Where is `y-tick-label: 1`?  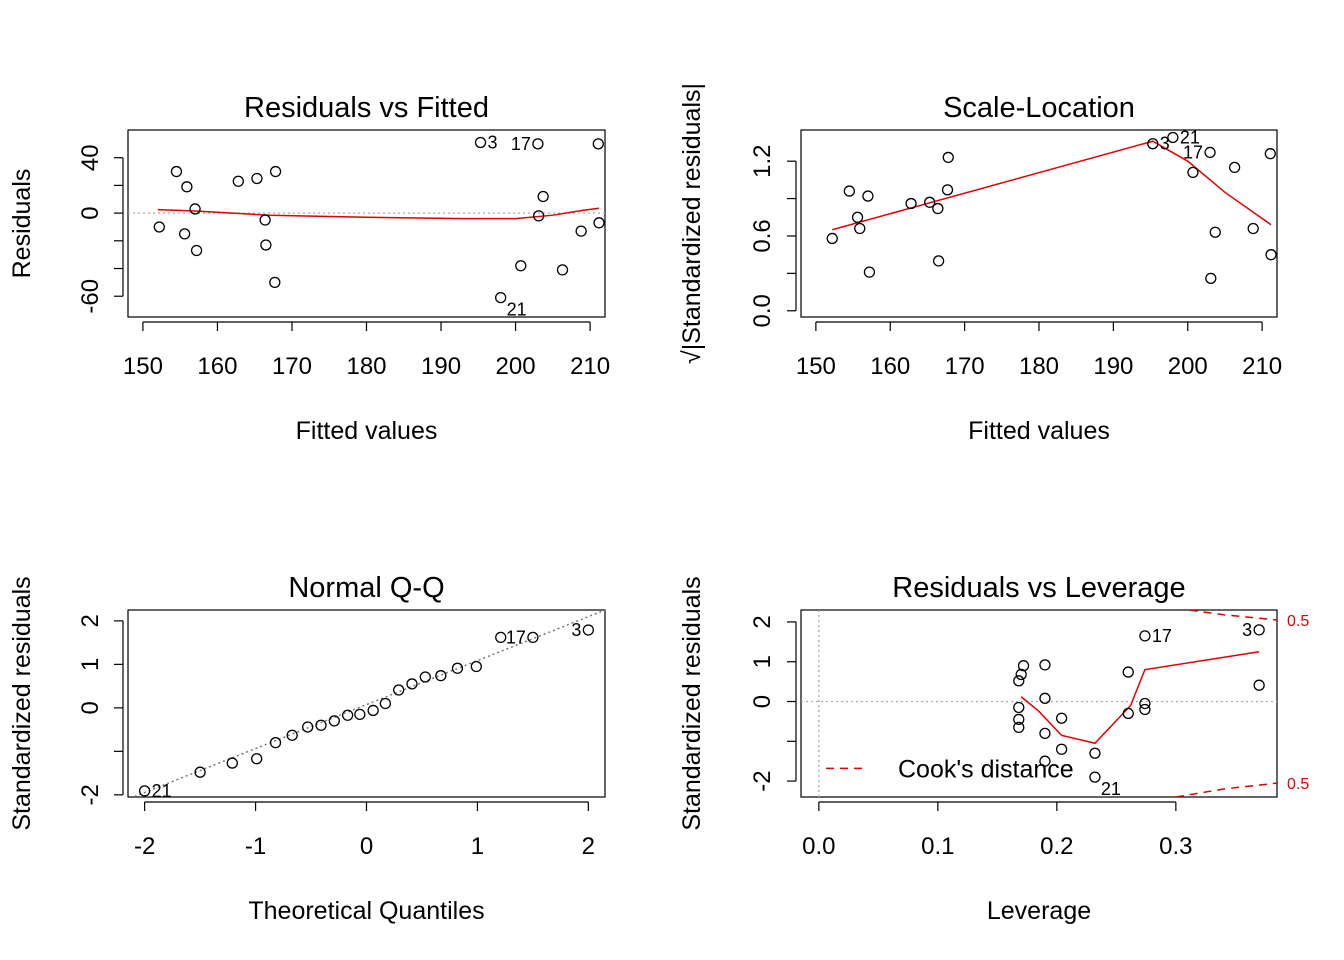 y-tick-label: 1 is located at coordinates (90, 664).